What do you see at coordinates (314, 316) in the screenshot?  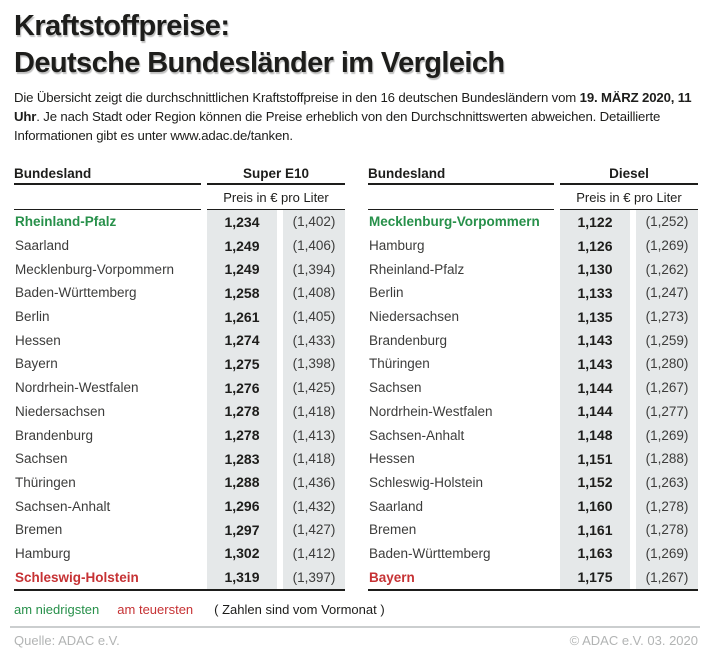 I see `price-previous-month: (1,405)` at bounding box center [314, 316].